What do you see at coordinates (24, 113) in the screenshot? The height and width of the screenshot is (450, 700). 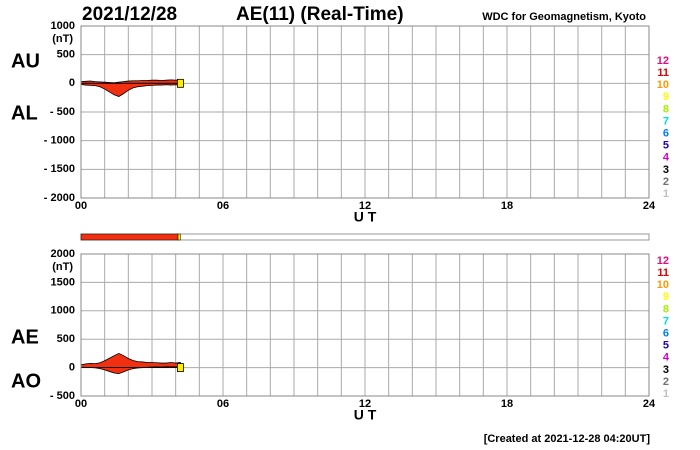 I see `series-label: AL` at bounding box center [24, 113].